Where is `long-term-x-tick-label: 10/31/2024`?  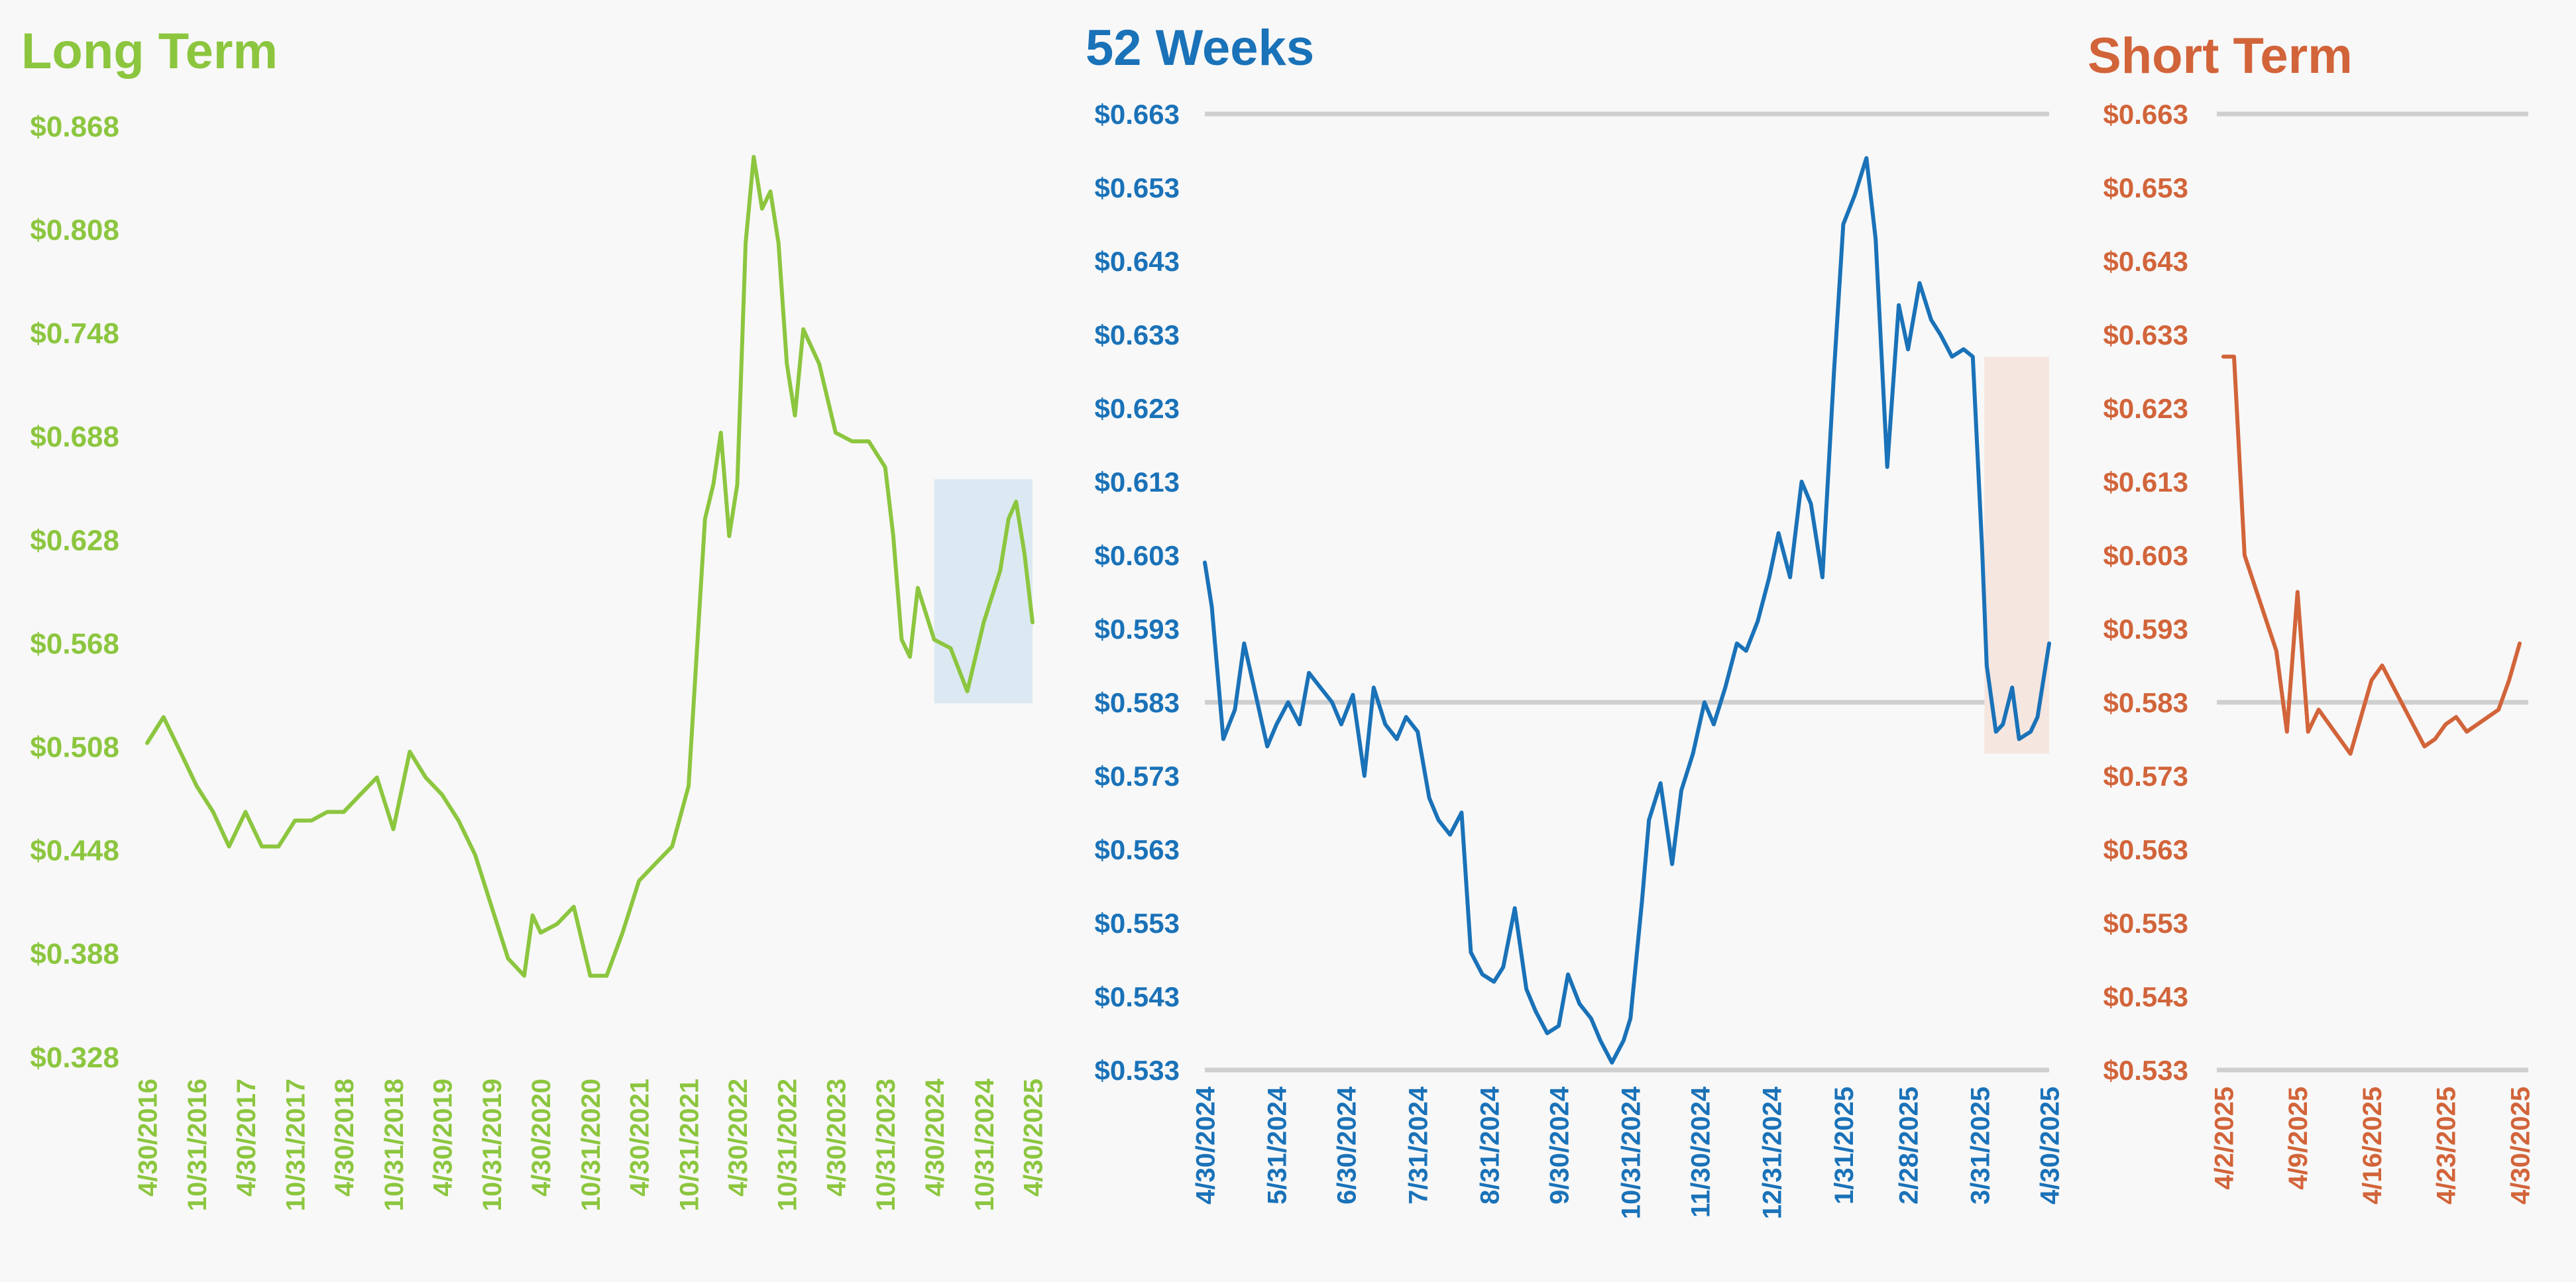
long-term-x-tick-label: 10/31/2024 is located at coordinates (984, 1144).